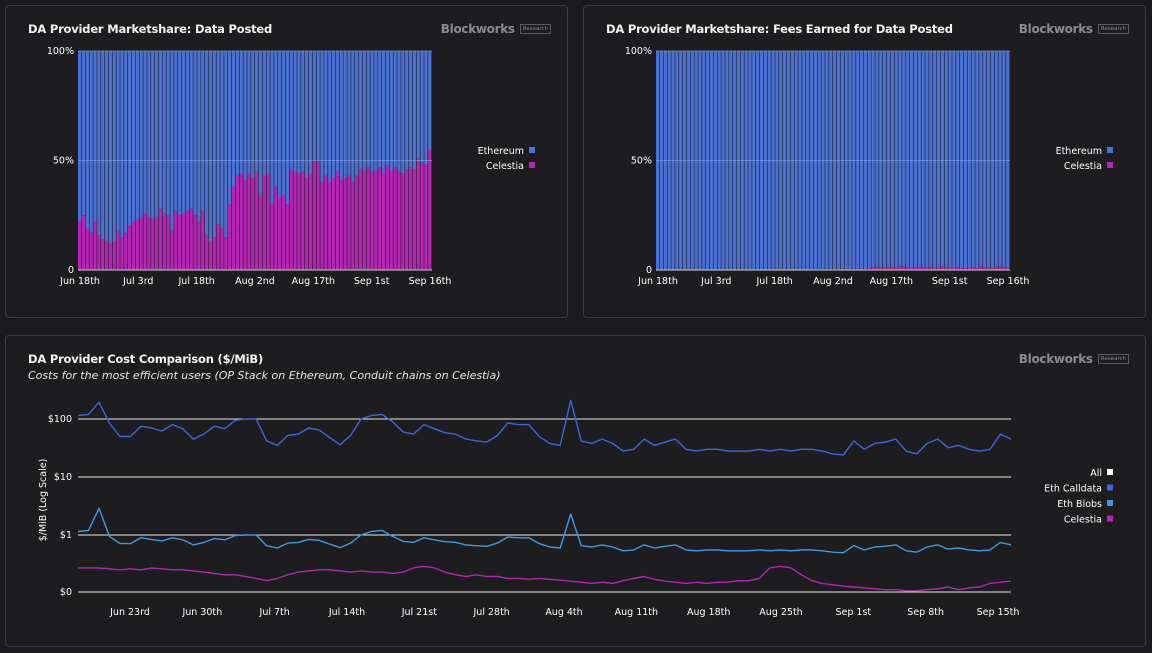  Describe the element at coordinates (66, 592) in the screenshot. I see `y-tick-label: $0` at that location.